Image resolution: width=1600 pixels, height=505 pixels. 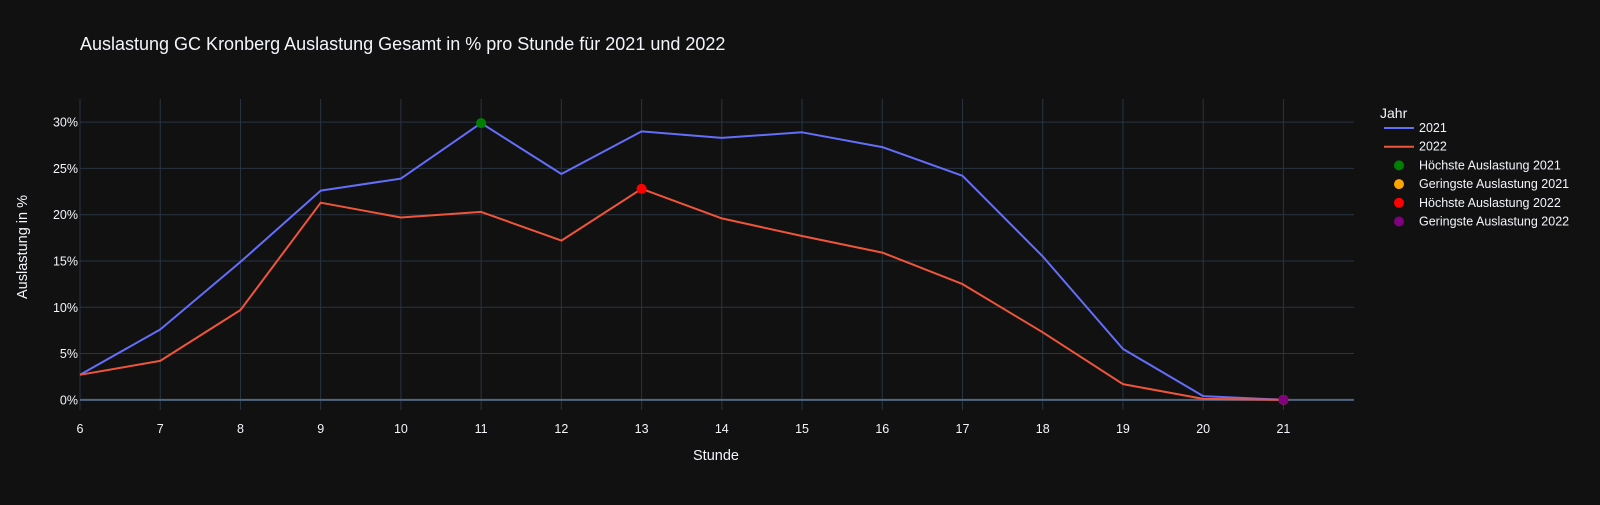 I want to click on x-tick-label: 20, so click(x=1203, y=429).